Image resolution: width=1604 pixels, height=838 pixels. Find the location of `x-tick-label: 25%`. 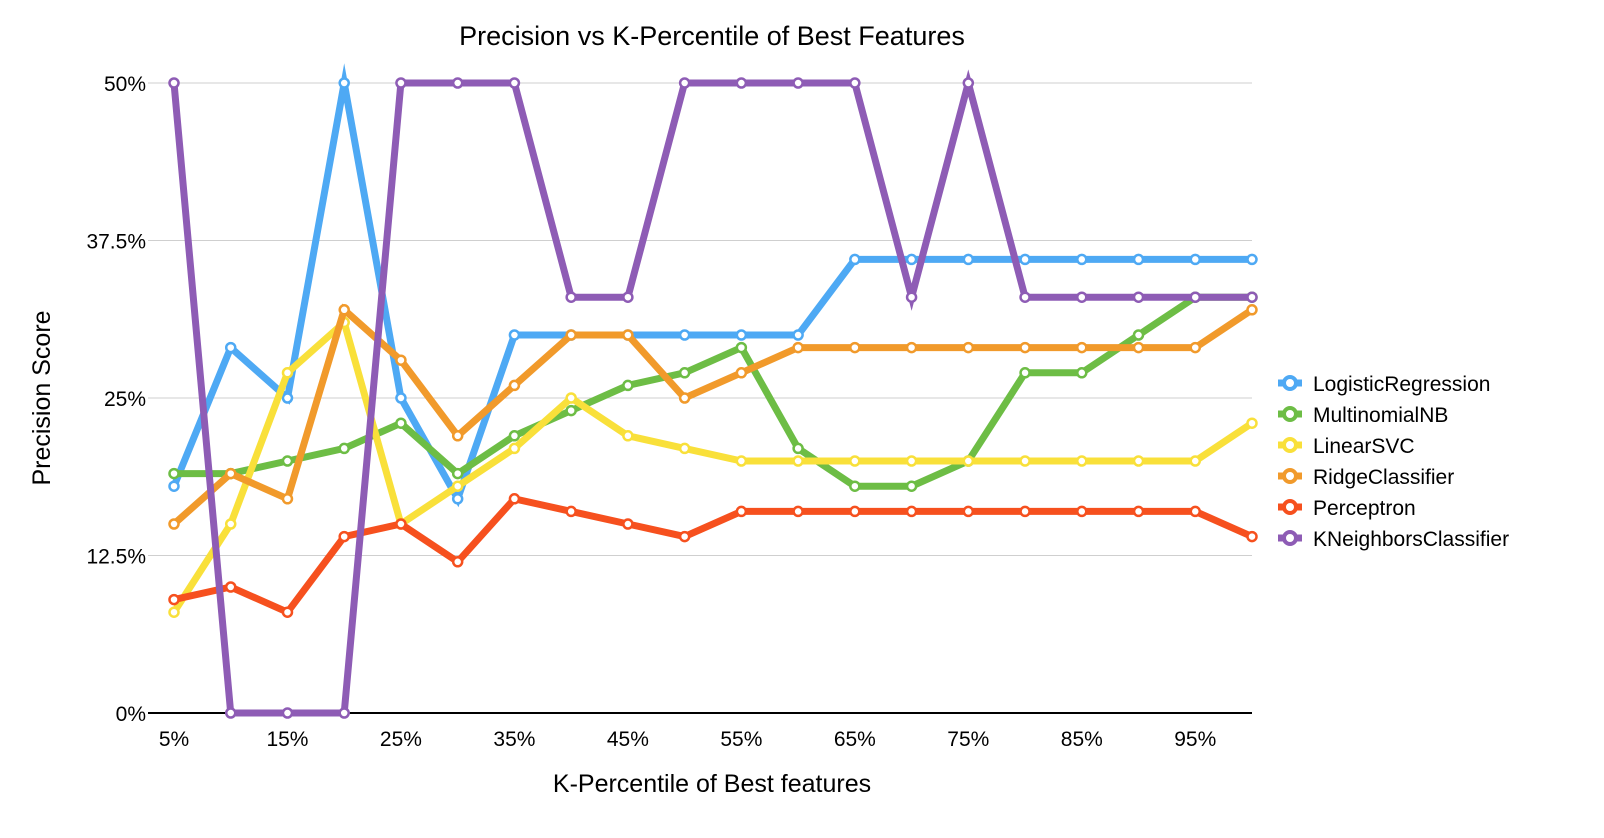

x-tick-label: 25% is located at coordinates (401, 739).